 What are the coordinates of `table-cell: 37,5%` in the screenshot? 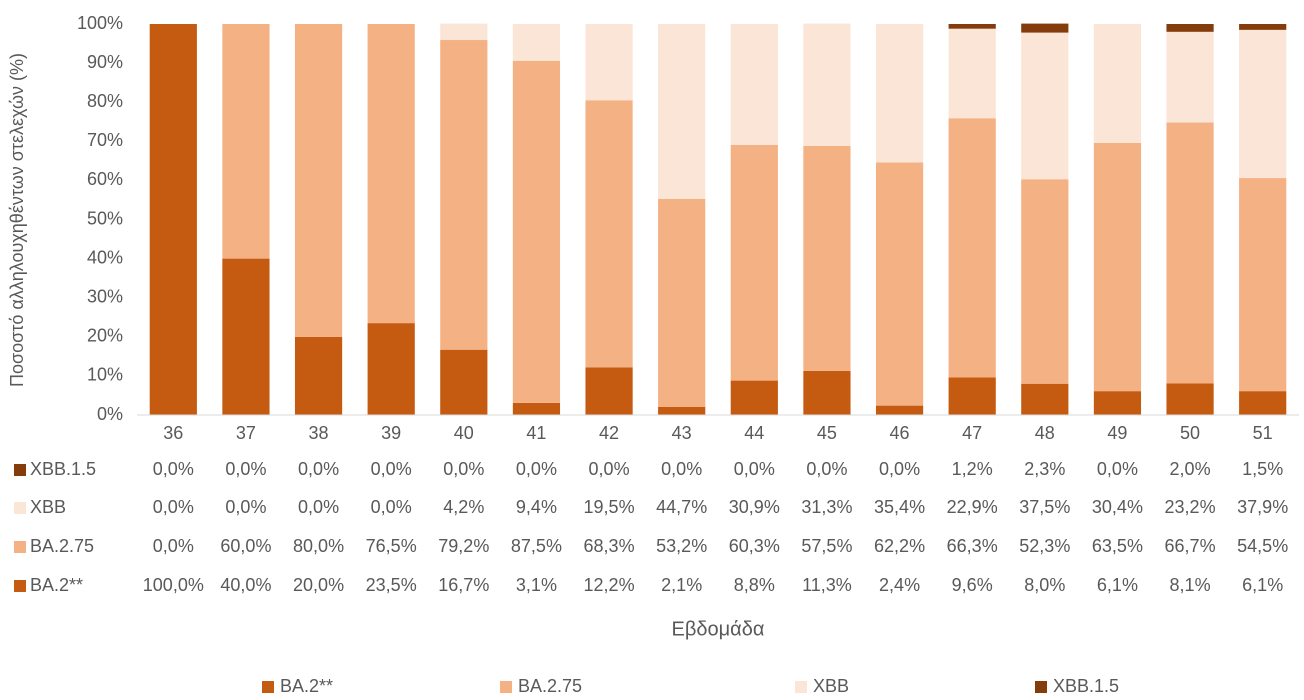 It's located at (1044, 507).